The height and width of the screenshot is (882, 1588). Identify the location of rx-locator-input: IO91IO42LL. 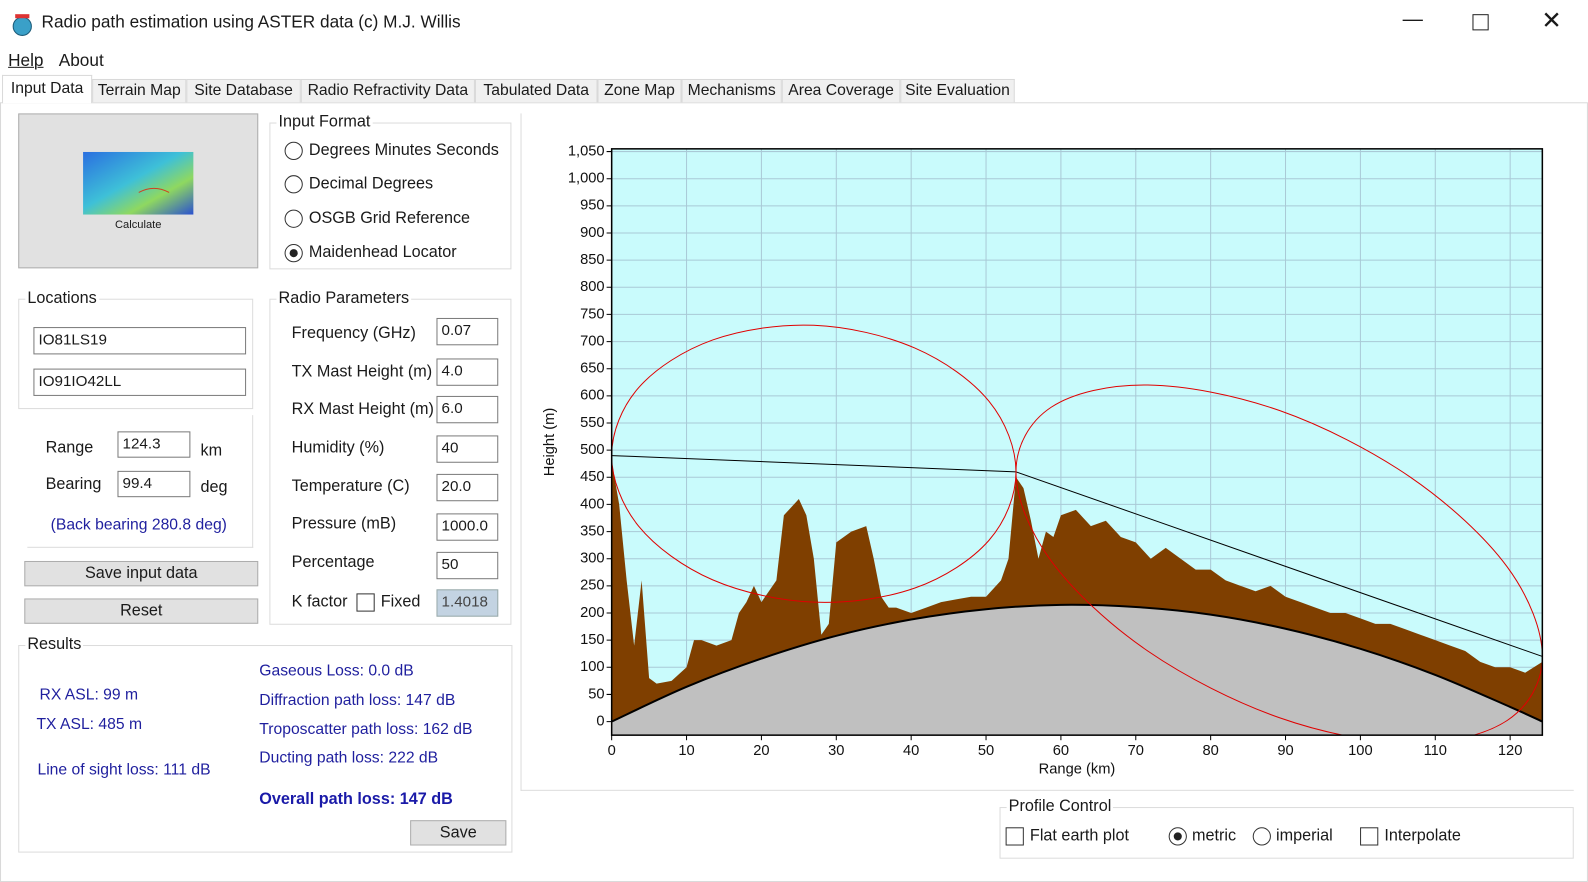
(140, 382).